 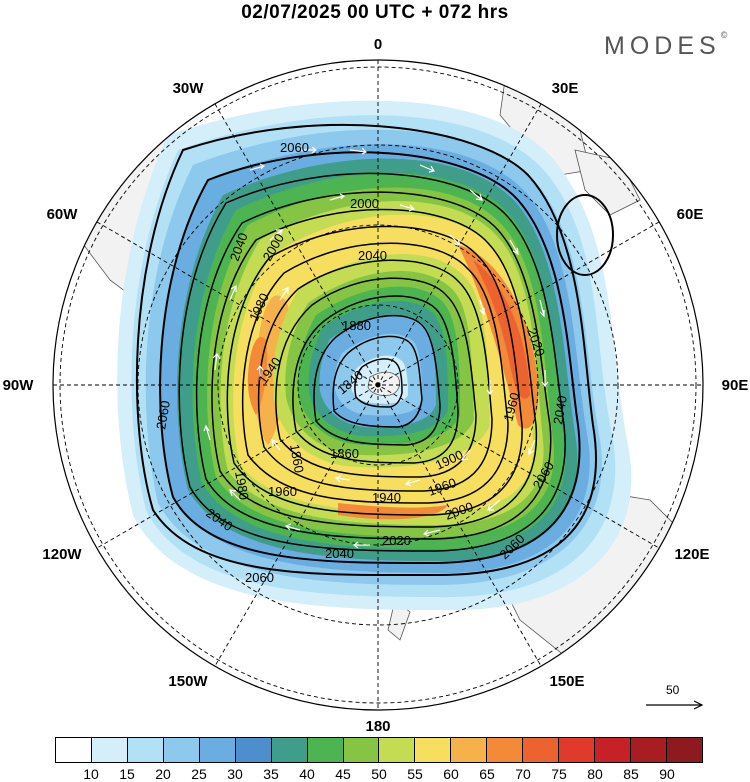 What do you see at coordinates (375, 12) in the screenshot?
I see `map-title: 02/07/2025 00 UTC + 072 hrs` at bounding box center [375, 12].